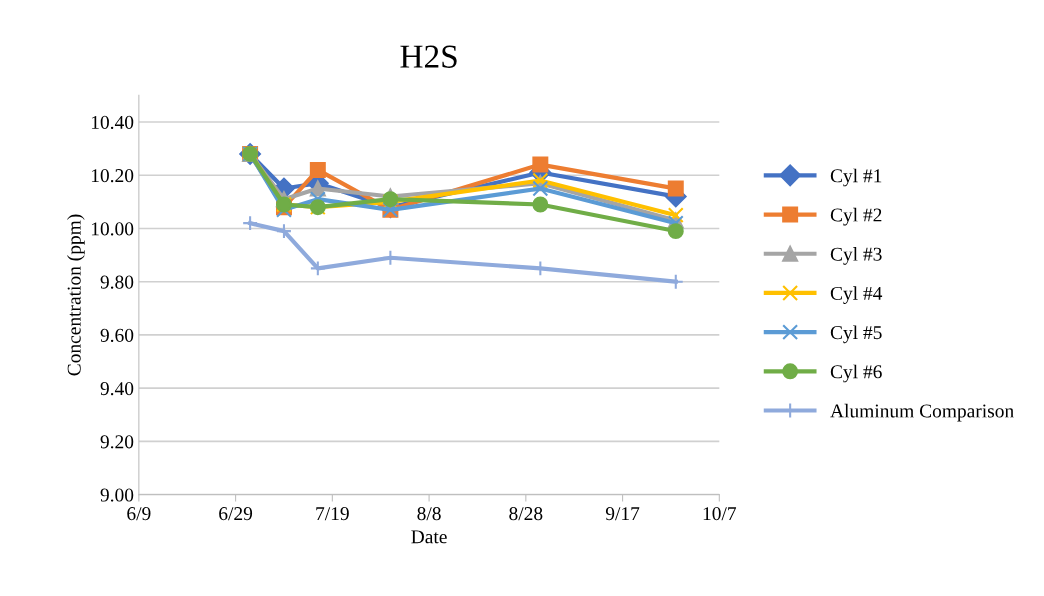 The width and height of the screenshot is (1044, 596). What do you see at coordinates (856, 177) in the screenshot?
I see `legend-label: Cyl #1` at bounding box center [856, 177].